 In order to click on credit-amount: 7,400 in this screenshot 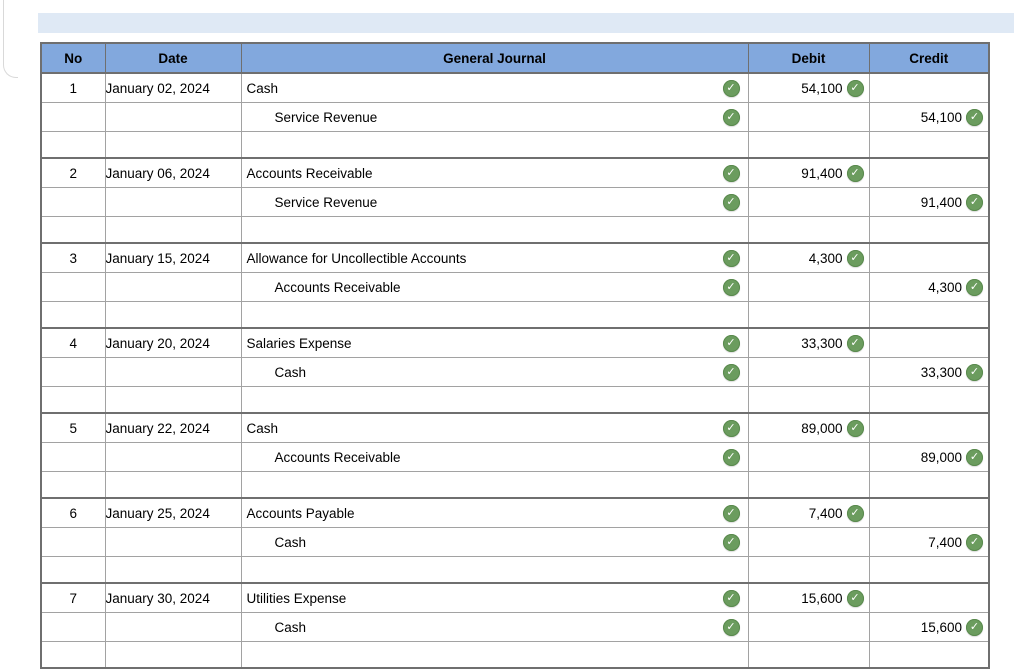, I will do `click(945, 542)`.